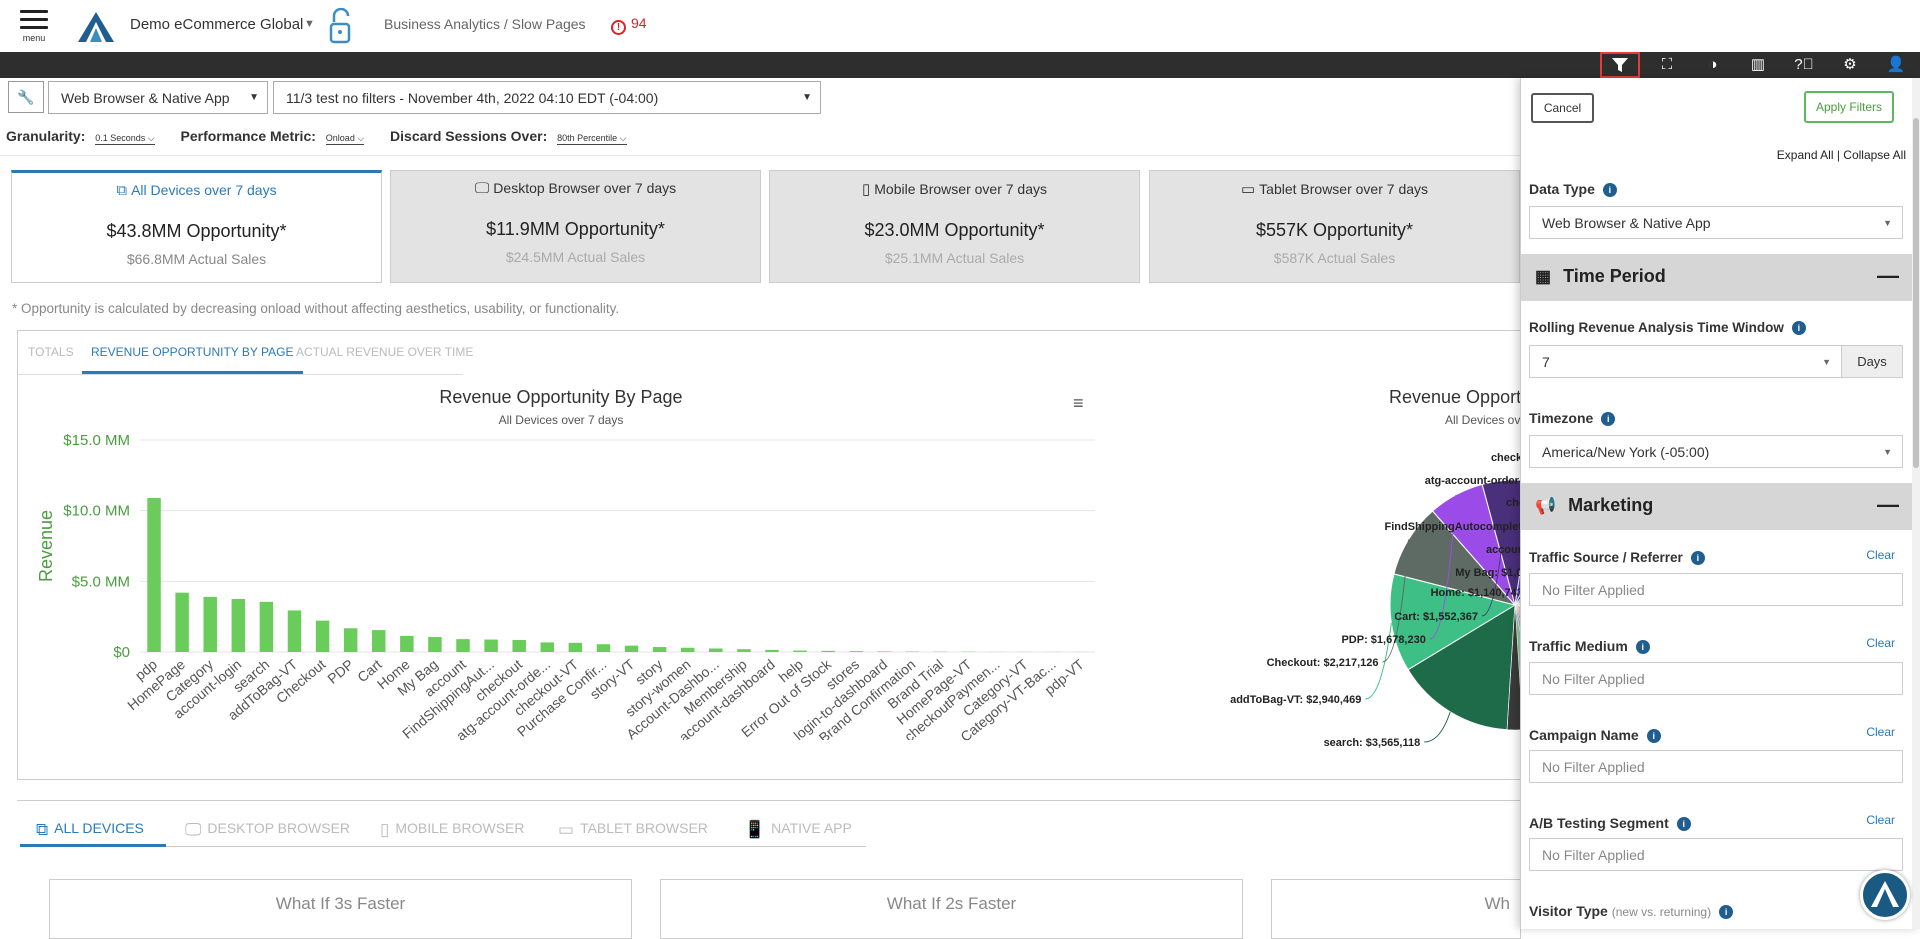 This screenshot has height=939, width=1920. What do you see at coordinates (1887, 223) in the screenshot?
I see `chevron-down-icon: ▼` at bounding box center [1887, 223].